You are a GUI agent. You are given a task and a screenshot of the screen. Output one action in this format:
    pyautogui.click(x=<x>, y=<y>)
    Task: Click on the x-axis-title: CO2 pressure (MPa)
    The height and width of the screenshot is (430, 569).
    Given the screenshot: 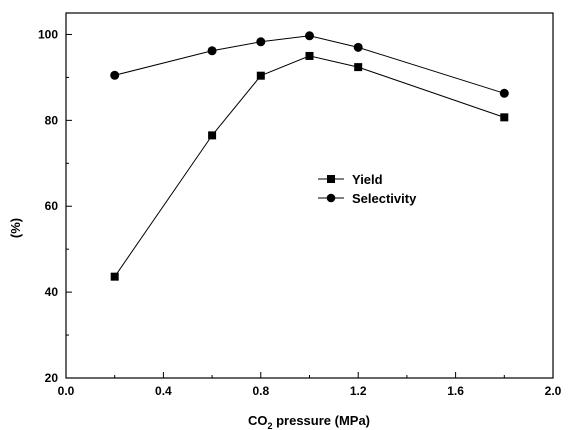 What is the action you would take?
    pyautogui.click(x=309, y=421)
    